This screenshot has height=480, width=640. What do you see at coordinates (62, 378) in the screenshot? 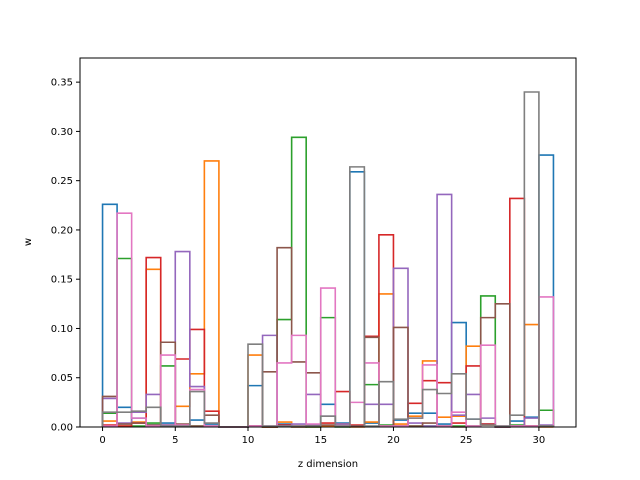
I see `y-tick-label: 0.05` at bounding box center [62, 378].